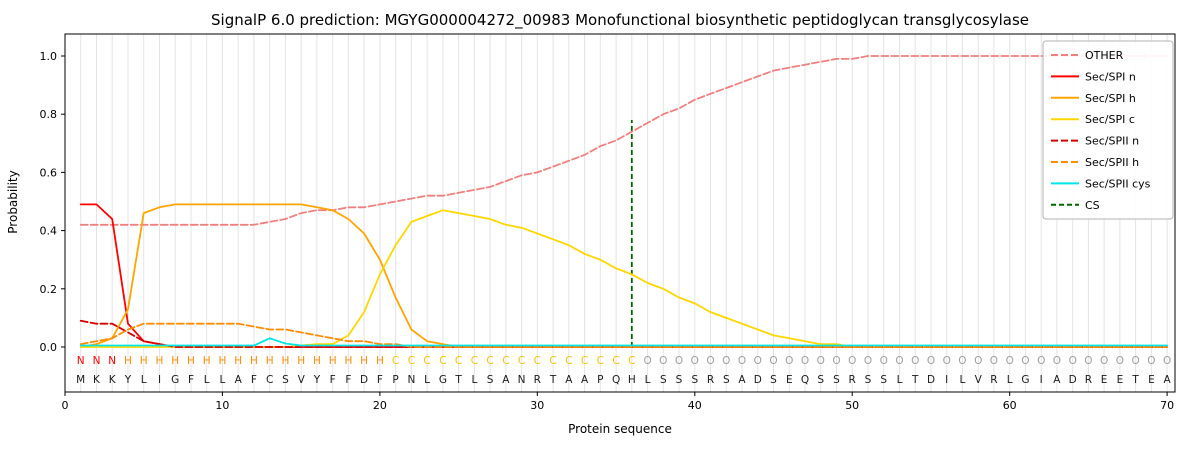  I want to click on legend-item: Sec/SPII cys, so click(1101, 183).